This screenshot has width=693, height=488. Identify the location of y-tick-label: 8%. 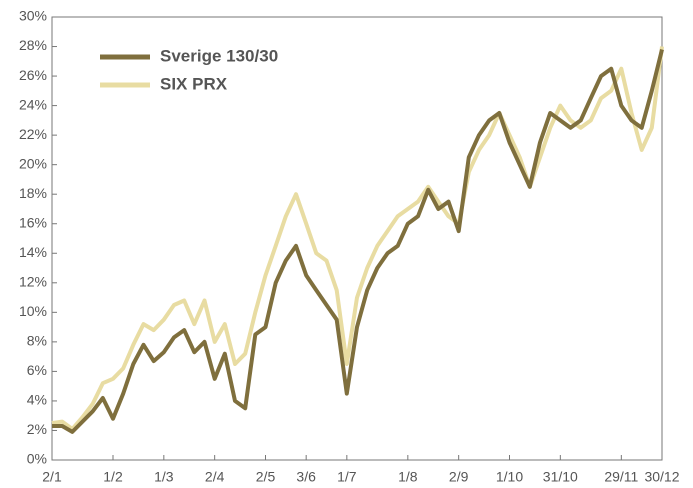
(37, 341).